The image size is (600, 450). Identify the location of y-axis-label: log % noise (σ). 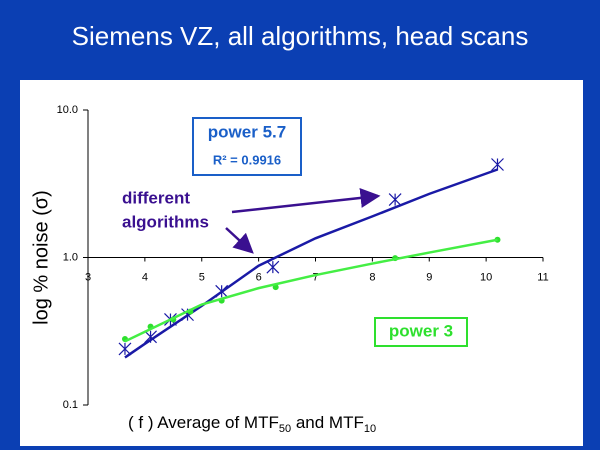
(41, 257).